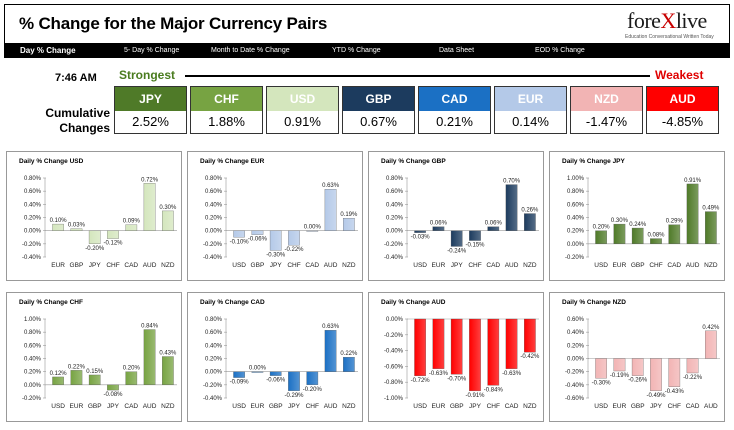  Describe the element at coordinates (594, 302) in the screenshot. I see `chart-title: Daily % Change NZD` at that location.